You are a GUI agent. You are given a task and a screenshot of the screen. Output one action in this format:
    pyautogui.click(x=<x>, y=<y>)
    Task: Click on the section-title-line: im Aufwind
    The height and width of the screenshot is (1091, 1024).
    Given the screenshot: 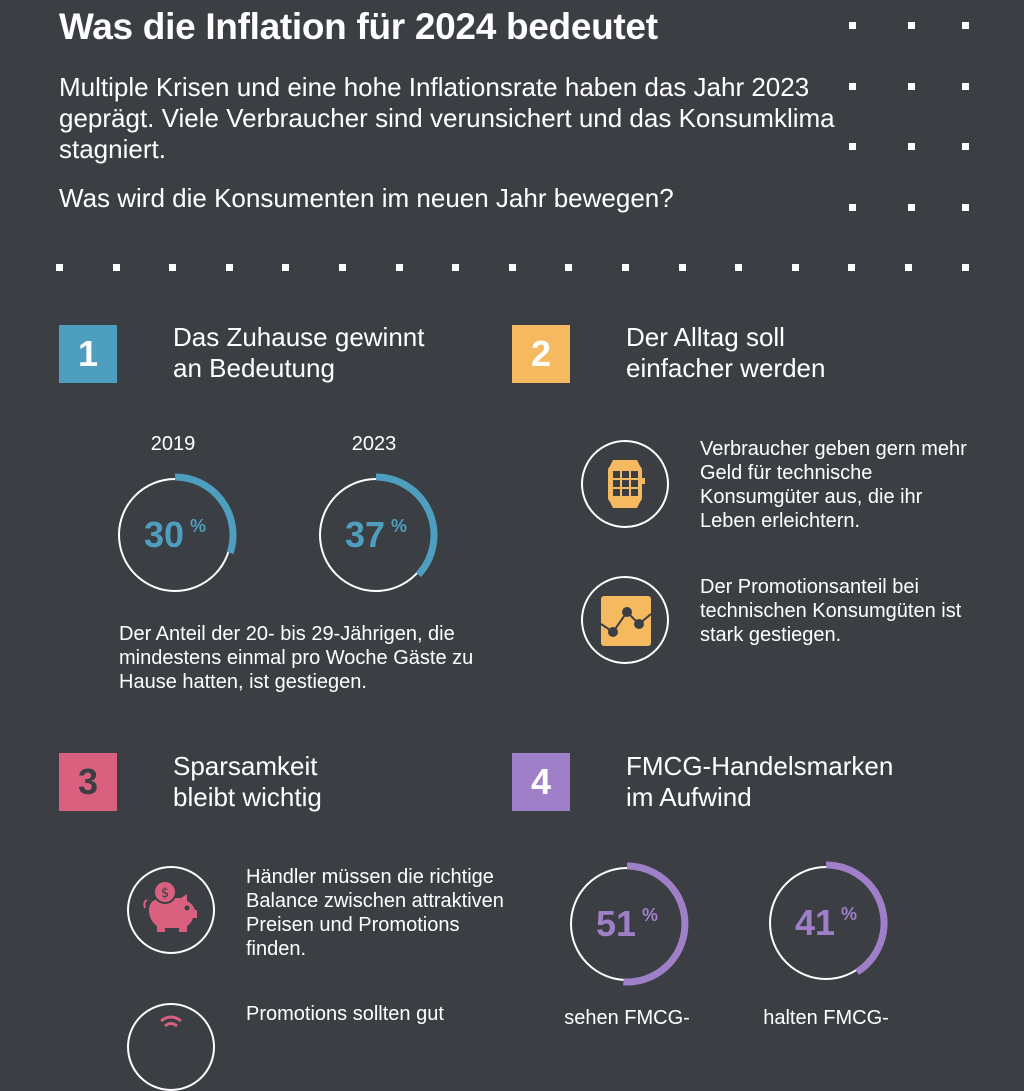 What is the action you would take?
    pyautogui.click(x=689, y=797)
    